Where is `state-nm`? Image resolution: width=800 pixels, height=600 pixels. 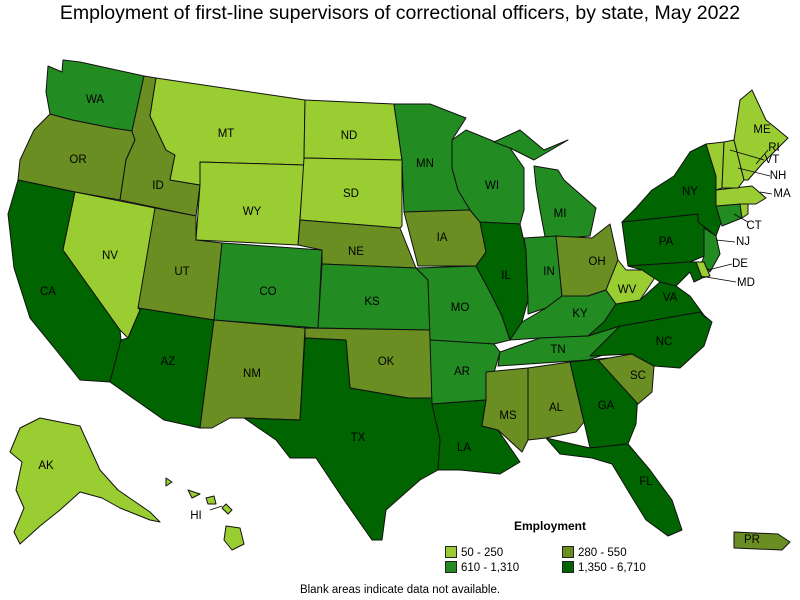 state-nm is located at coordinates (252, 374).